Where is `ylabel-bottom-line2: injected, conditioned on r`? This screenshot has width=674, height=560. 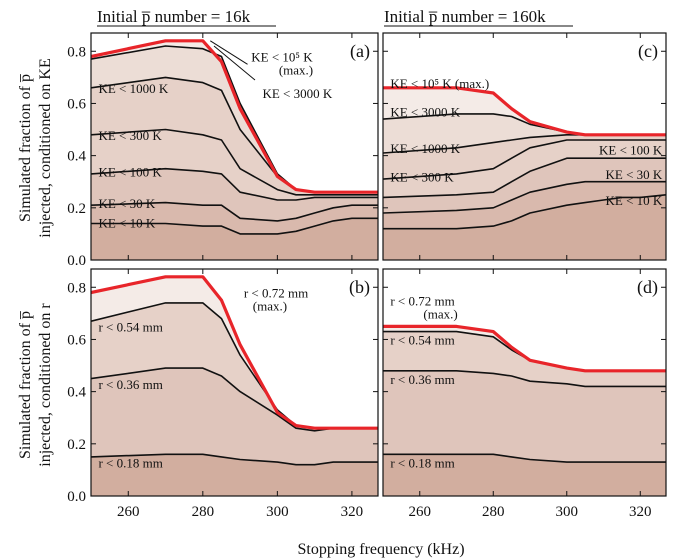 ylabel-bottom-line2: injected, conditioned on r is located at coordinates (45, 385).